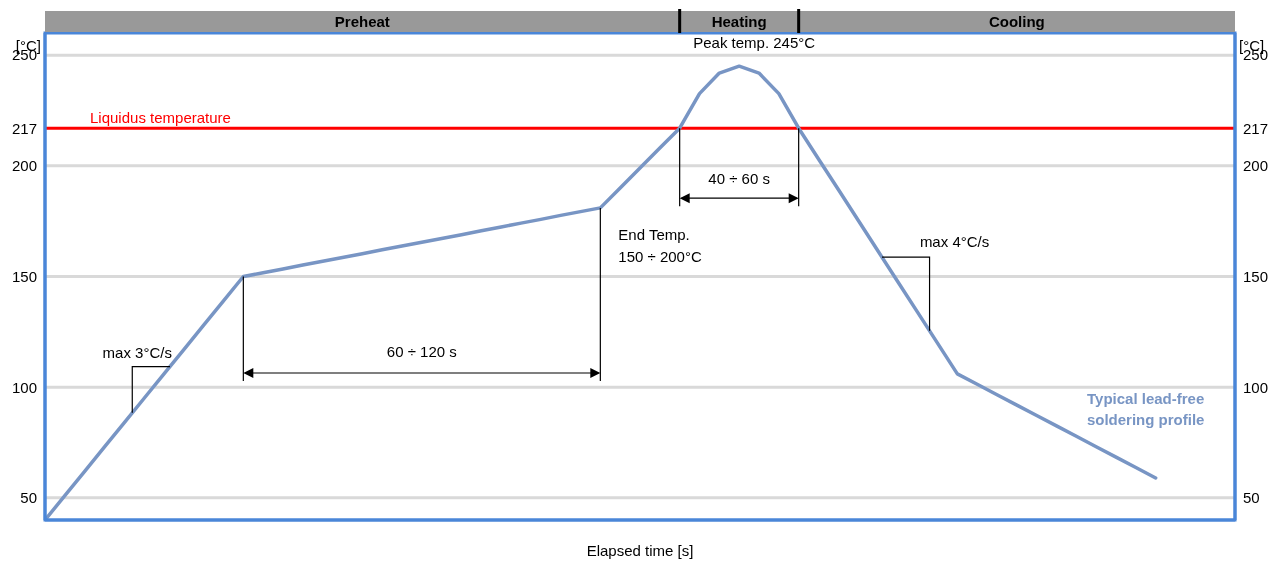 The width and height of the screenshot is (1283, 564). Describe the element at coordinates (1145, 409) in the screenshot. I see `series-label: Typical lead-free soldering profile` at that location.